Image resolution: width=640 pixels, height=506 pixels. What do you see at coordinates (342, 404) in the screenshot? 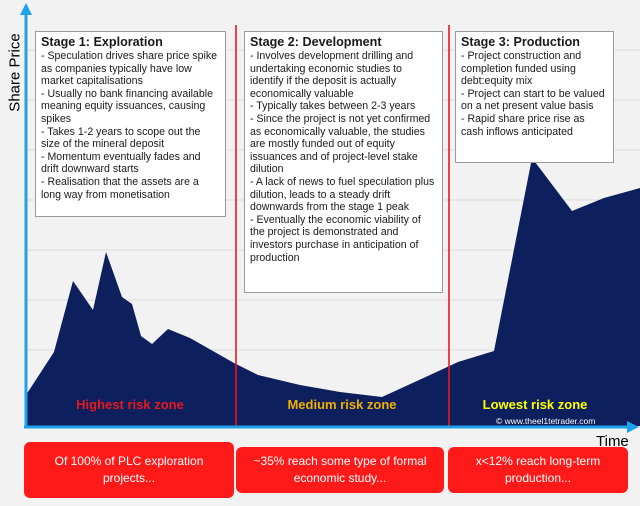
I see `zone-label-medium-risk: Medium risk zone` at bounding box center [342, 404].